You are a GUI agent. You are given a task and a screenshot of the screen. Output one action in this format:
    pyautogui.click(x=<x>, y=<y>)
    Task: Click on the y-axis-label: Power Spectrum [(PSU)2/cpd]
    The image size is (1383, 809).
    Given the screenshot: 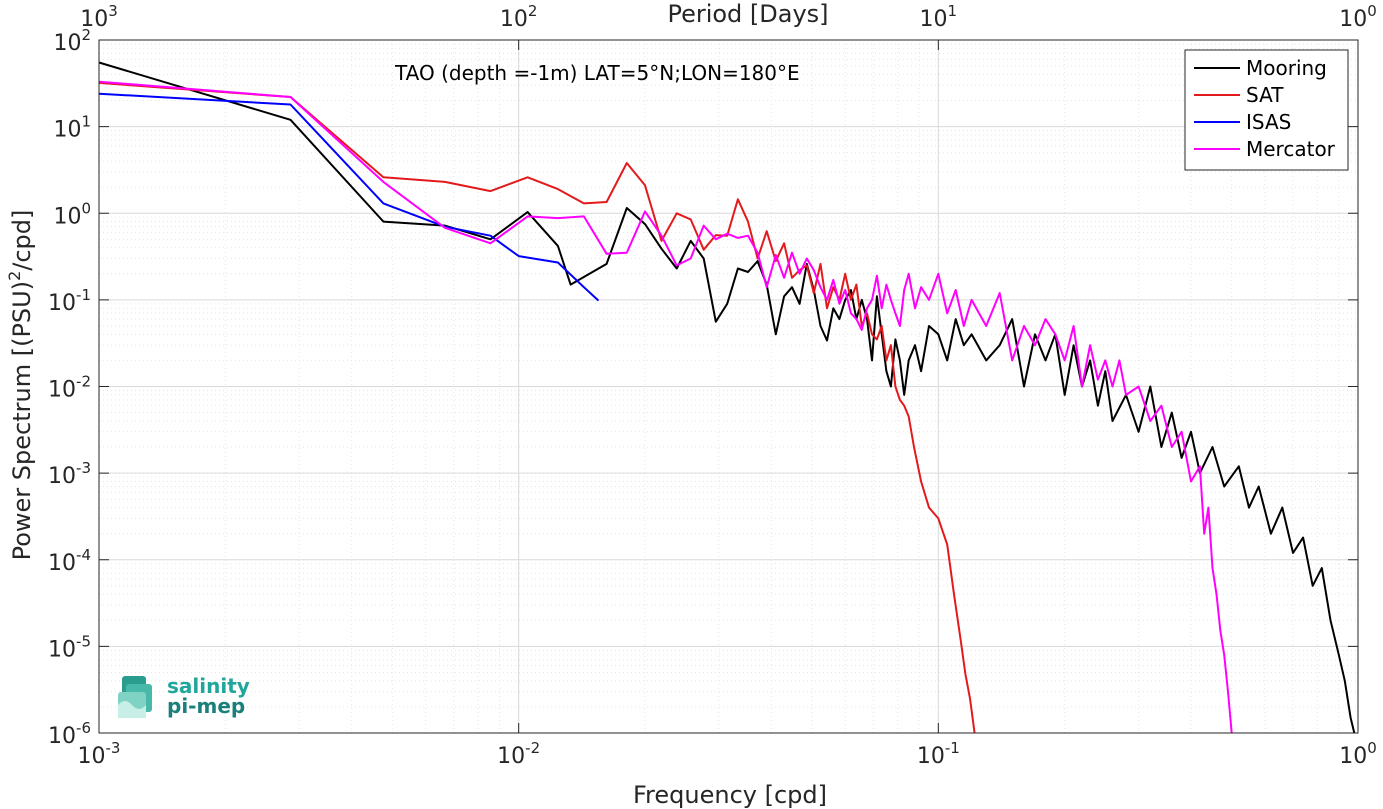 What is the action you would take?
    pyautogui.click(x=20, y=385)
    